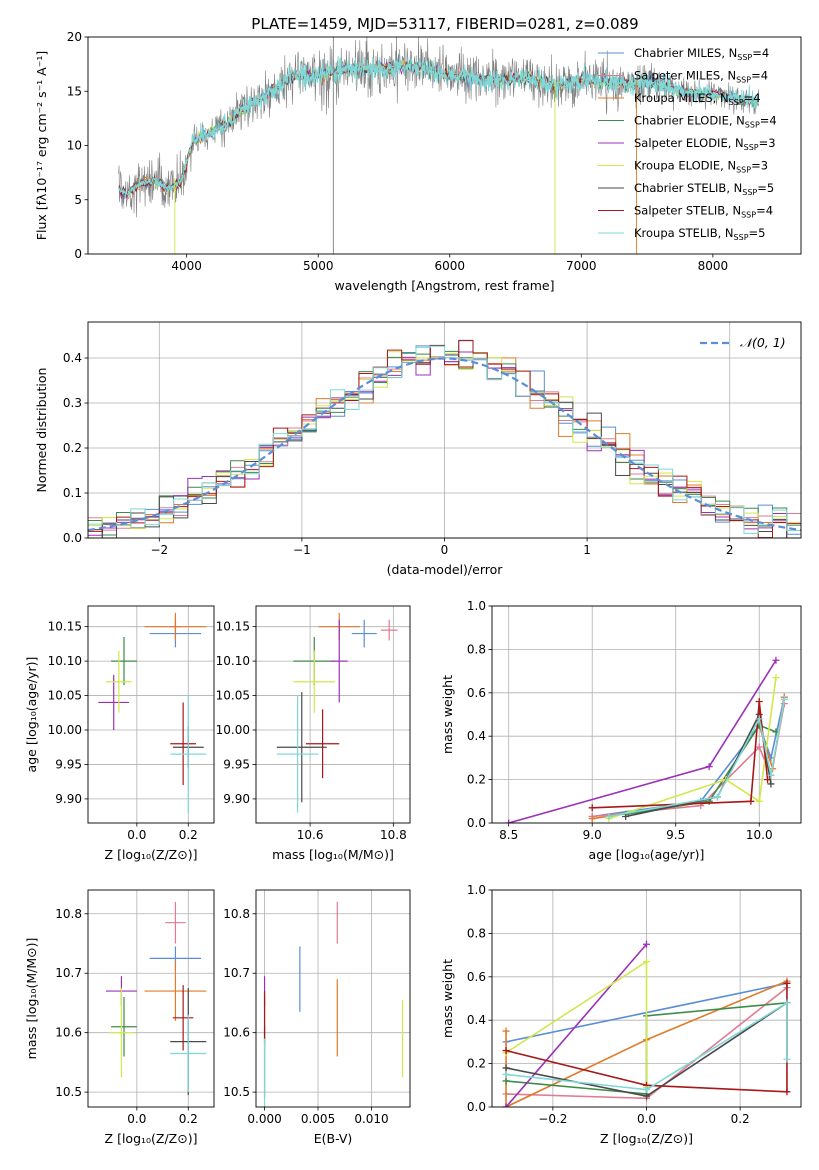 This screenshot has width=819, height=1170. Describe the element at coordinates (681, 121) in the screenshot. I see `legend-model-name: Chabrier ELODIE` at that location.